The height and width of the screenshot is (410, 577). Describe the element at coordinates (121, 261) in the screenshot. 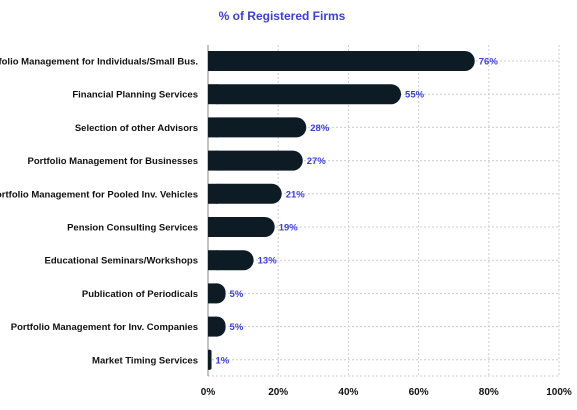

I see `category-label: Educational Seminars/Workshops` at that location.